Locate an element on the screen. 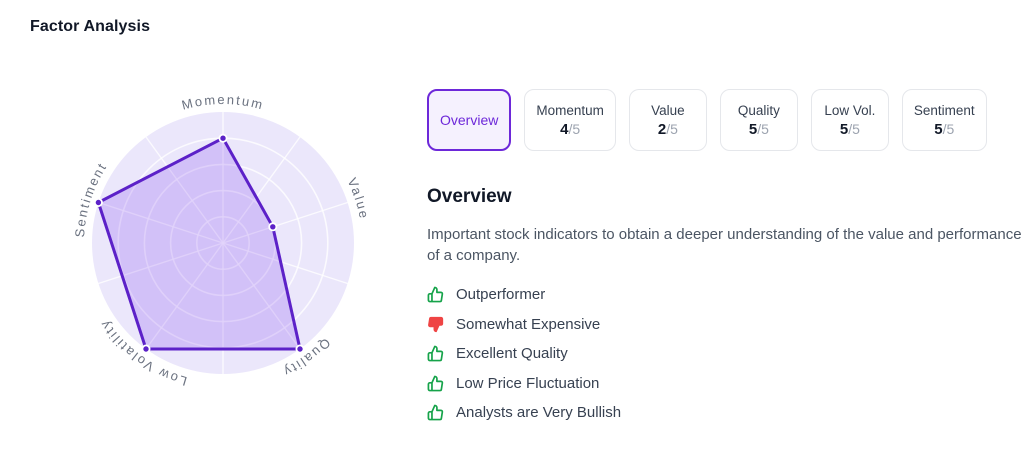  svg-text: Momentum is located at coordinates (223, 102).